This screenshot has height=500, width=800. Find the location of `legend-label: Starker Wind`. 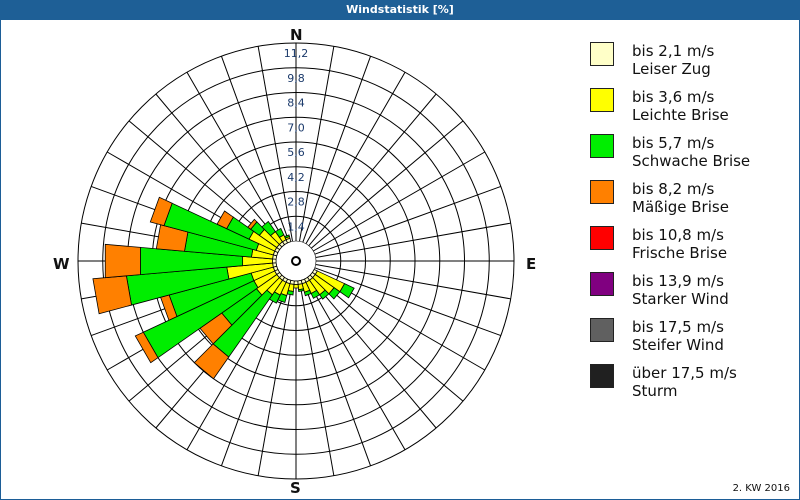

legend-label: Starker Wind is located at coordinates (680, 299).